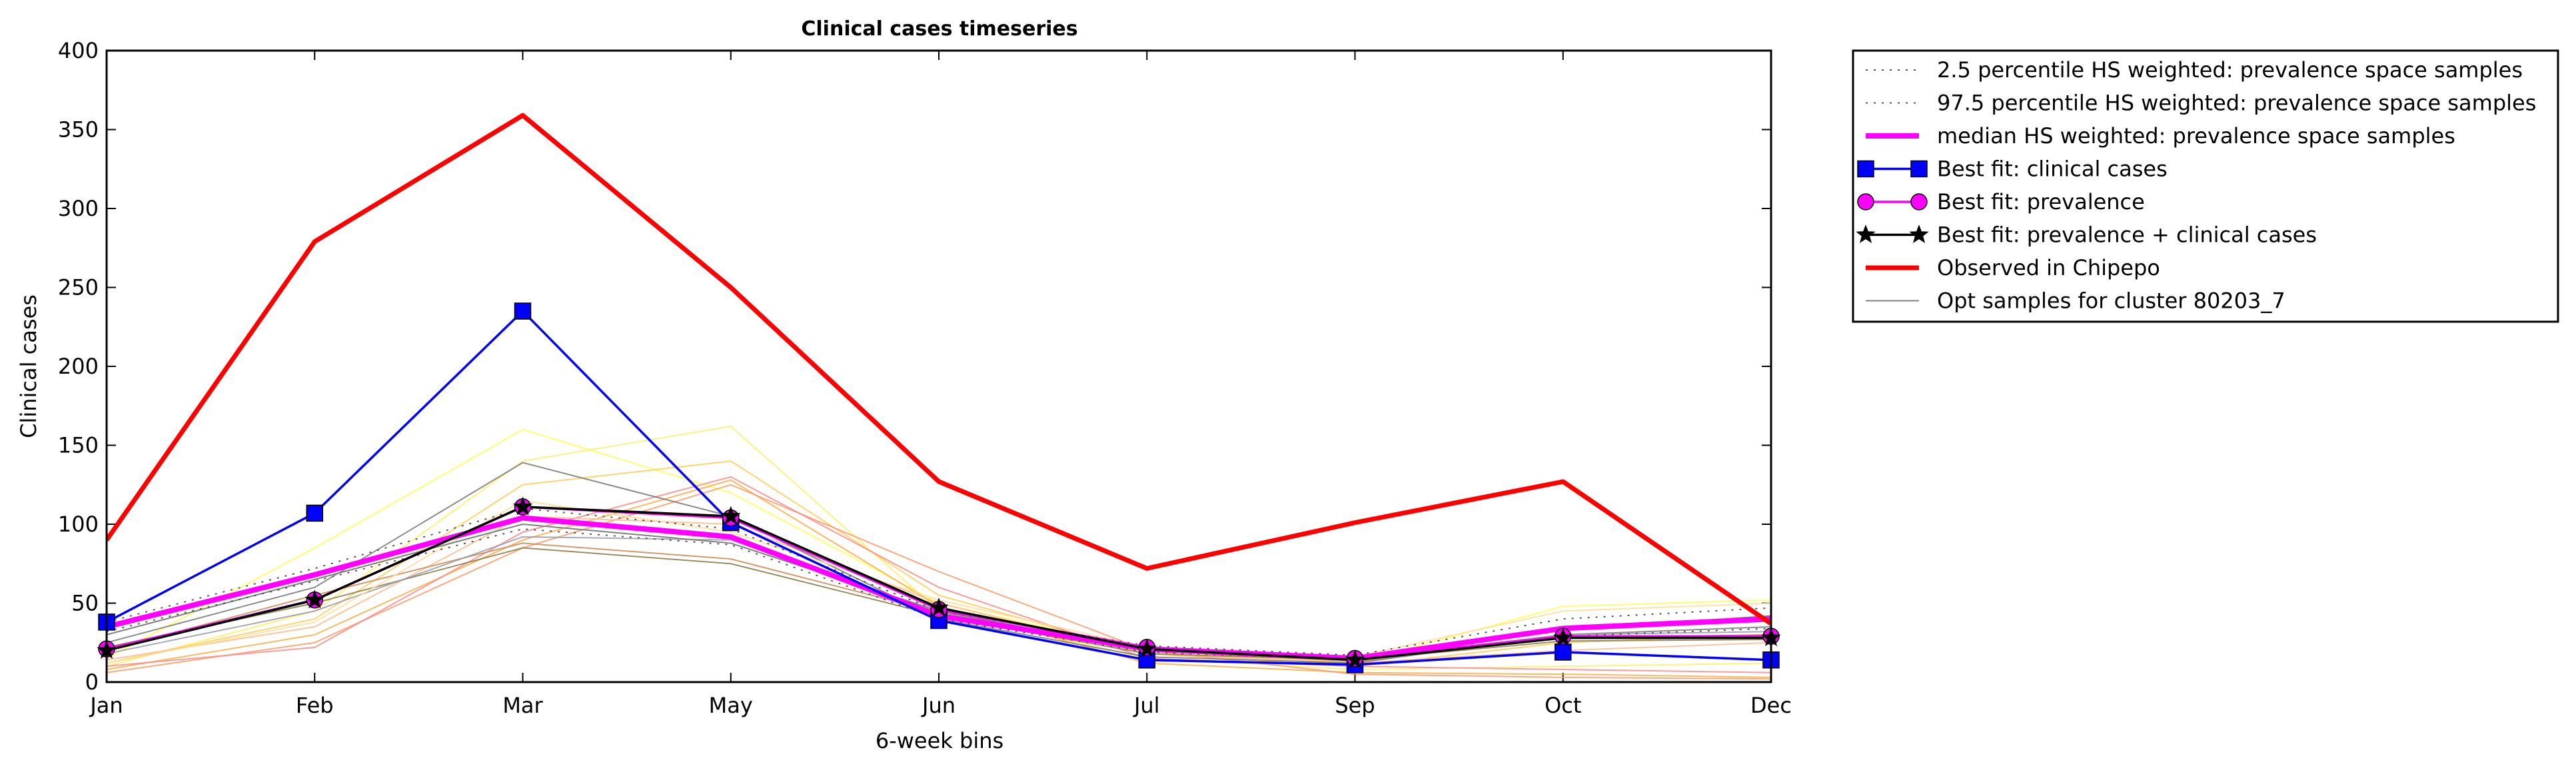  I want to click on legend-label: Best fit: prevalence + clinical cases, so click(2127, 235).